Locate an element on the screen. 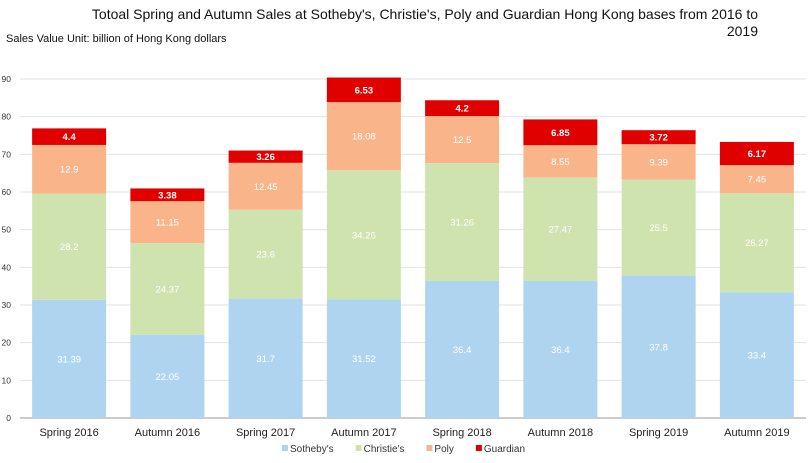 The height and width of the screenshot is (463, 811). data-label: 3.26 is located at coordinates (265, 157).